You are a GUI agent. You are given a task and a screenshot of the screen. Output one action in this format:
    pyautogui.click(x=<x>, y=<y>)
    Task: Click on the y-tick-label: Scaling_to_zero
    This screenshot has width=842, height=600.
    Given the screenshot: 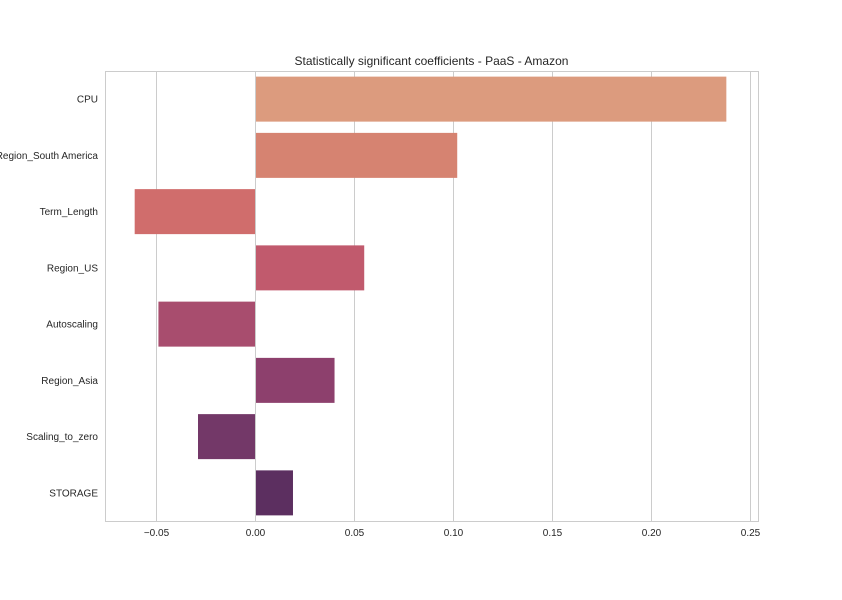 What is the action you would take?
    pyautogui.click(x=62, y=437)
    